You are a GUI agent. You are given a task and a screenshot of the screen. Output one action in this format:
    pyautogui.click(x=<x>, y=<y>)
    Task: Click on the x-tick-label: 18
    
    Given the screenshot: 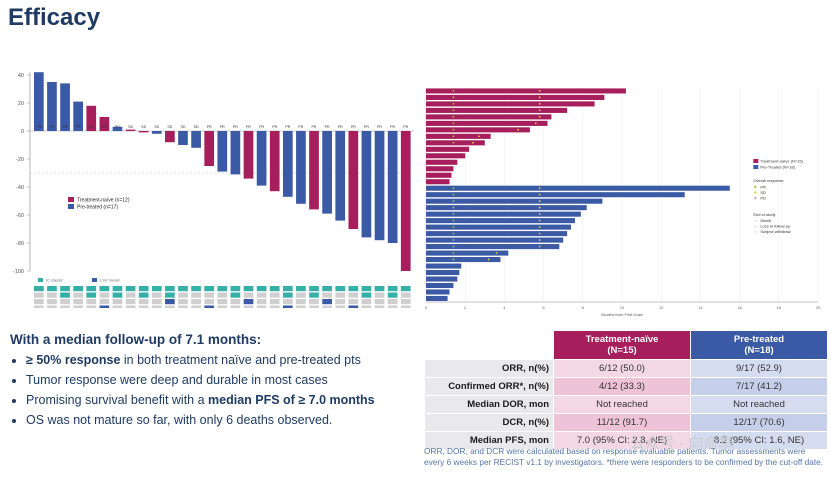 What is the action you would take?
    pyautogui.click(x=779, y=307)
    